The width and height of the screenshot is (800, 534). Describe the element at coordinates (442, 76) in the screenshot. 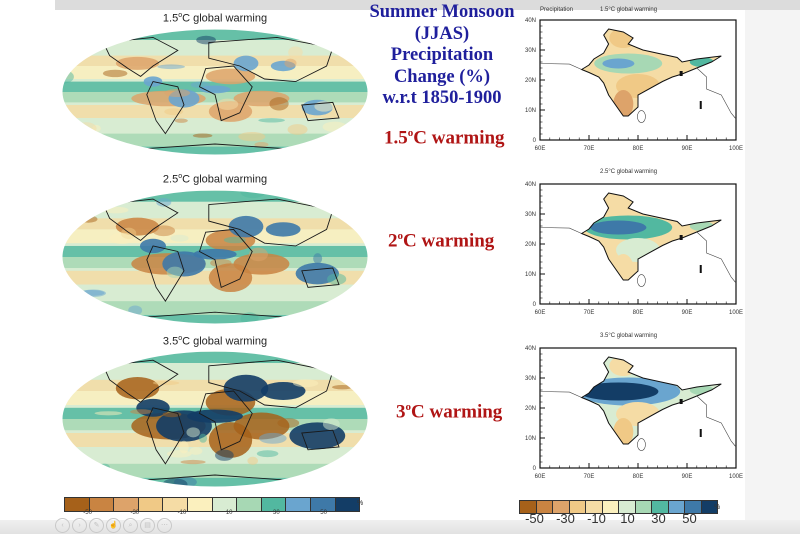

I see `headline-line: Change (%)` at that location.